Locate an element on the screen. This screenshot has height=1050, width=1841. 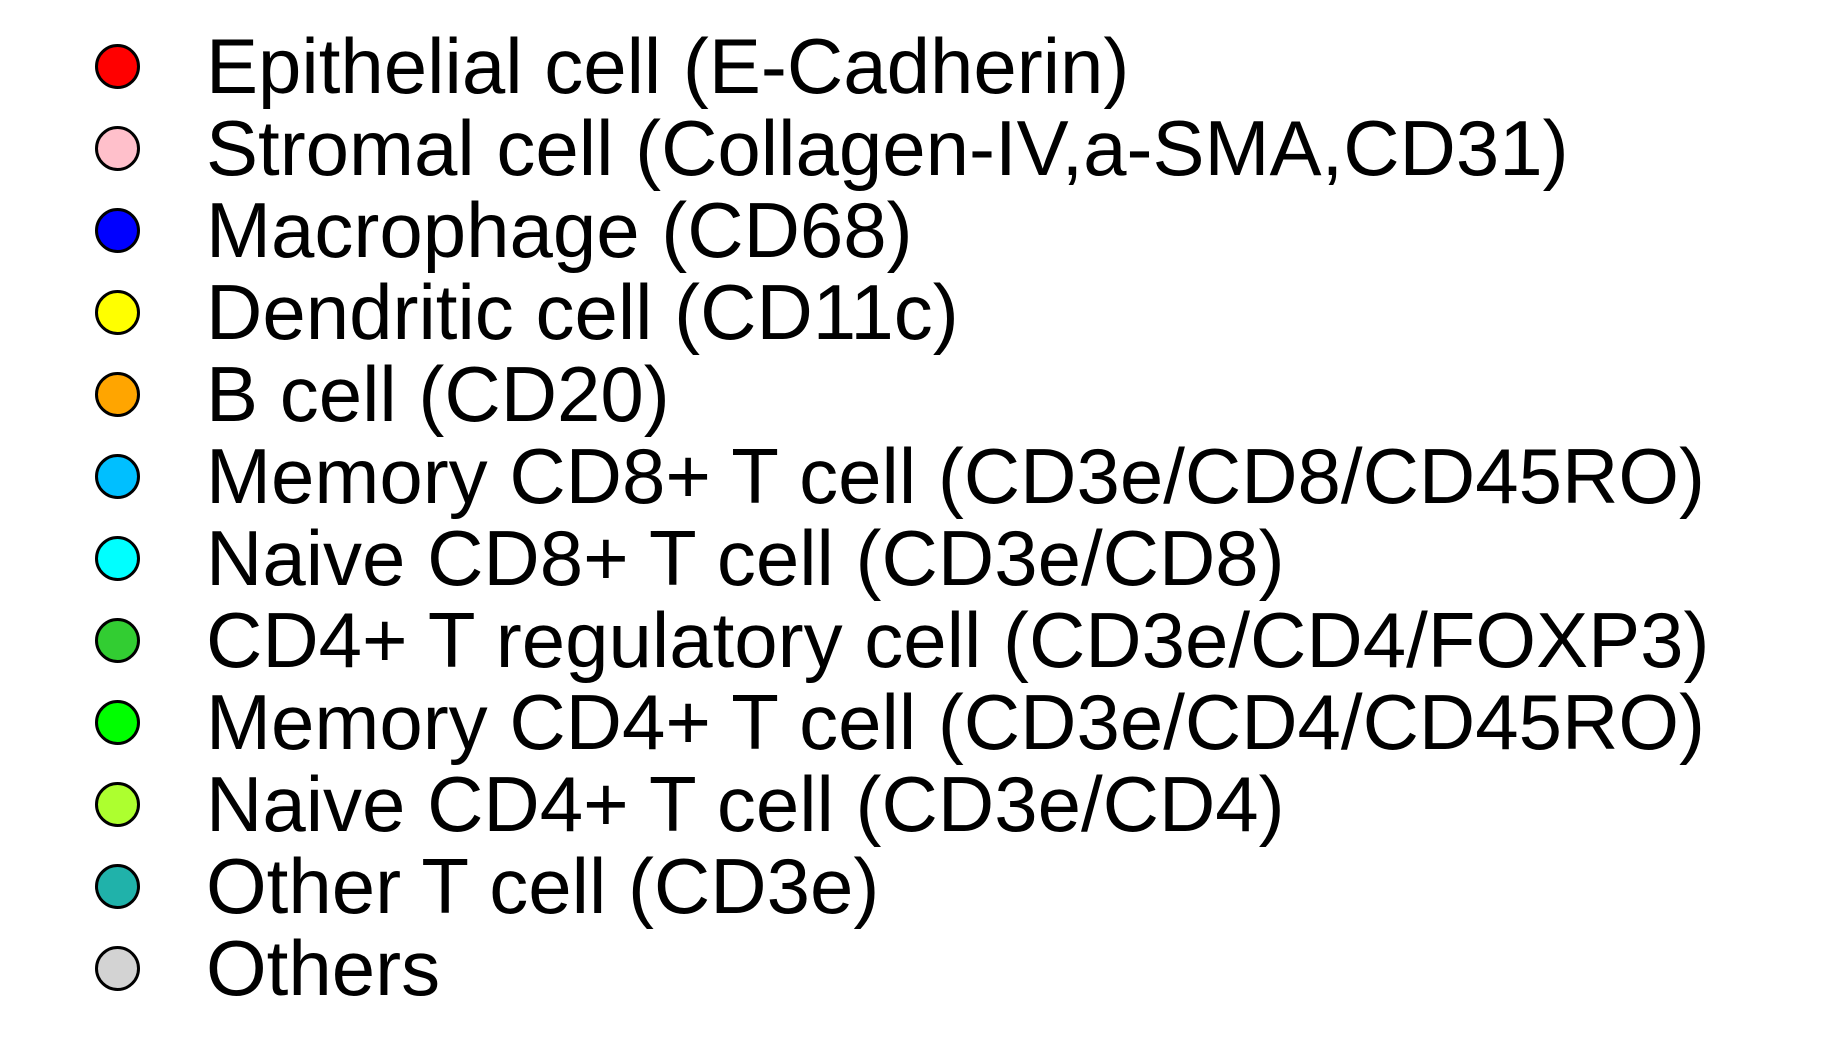
legend-label: Epithelial cell (E-Cadherin) is located at coordinates (668, 66).